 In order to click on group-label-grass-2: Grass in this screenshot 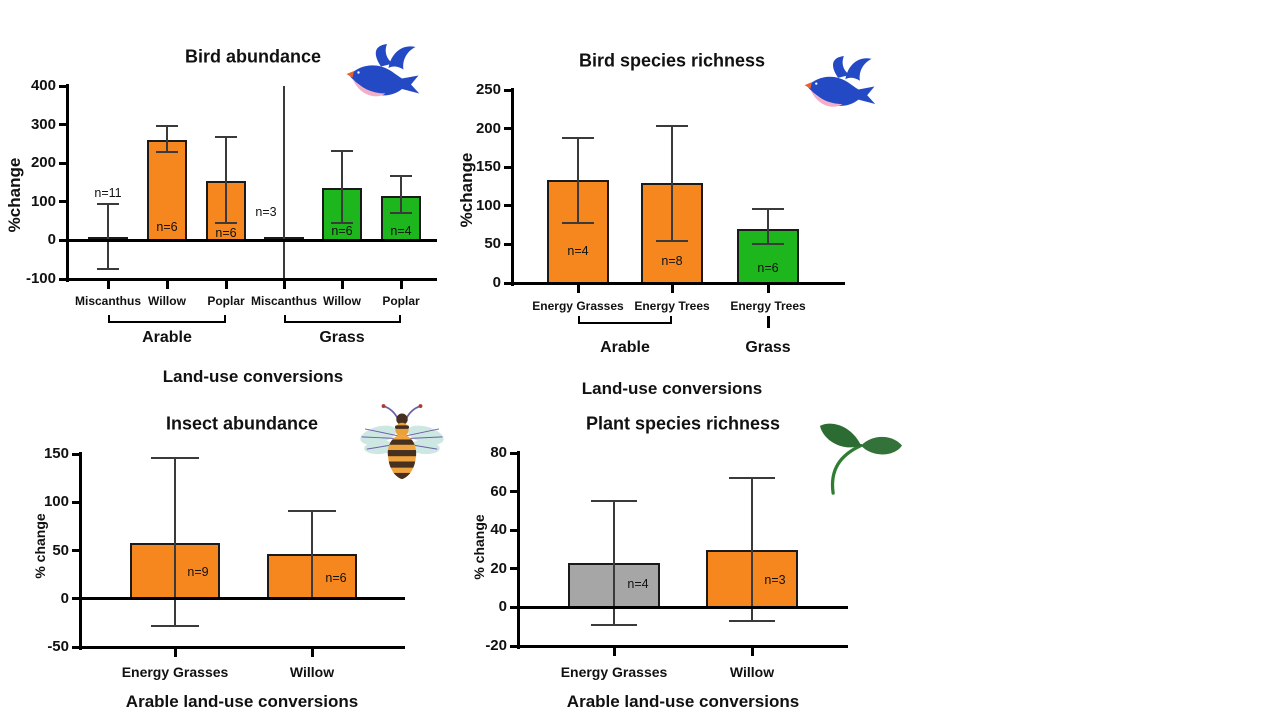, I will do `click(768, 347)`.